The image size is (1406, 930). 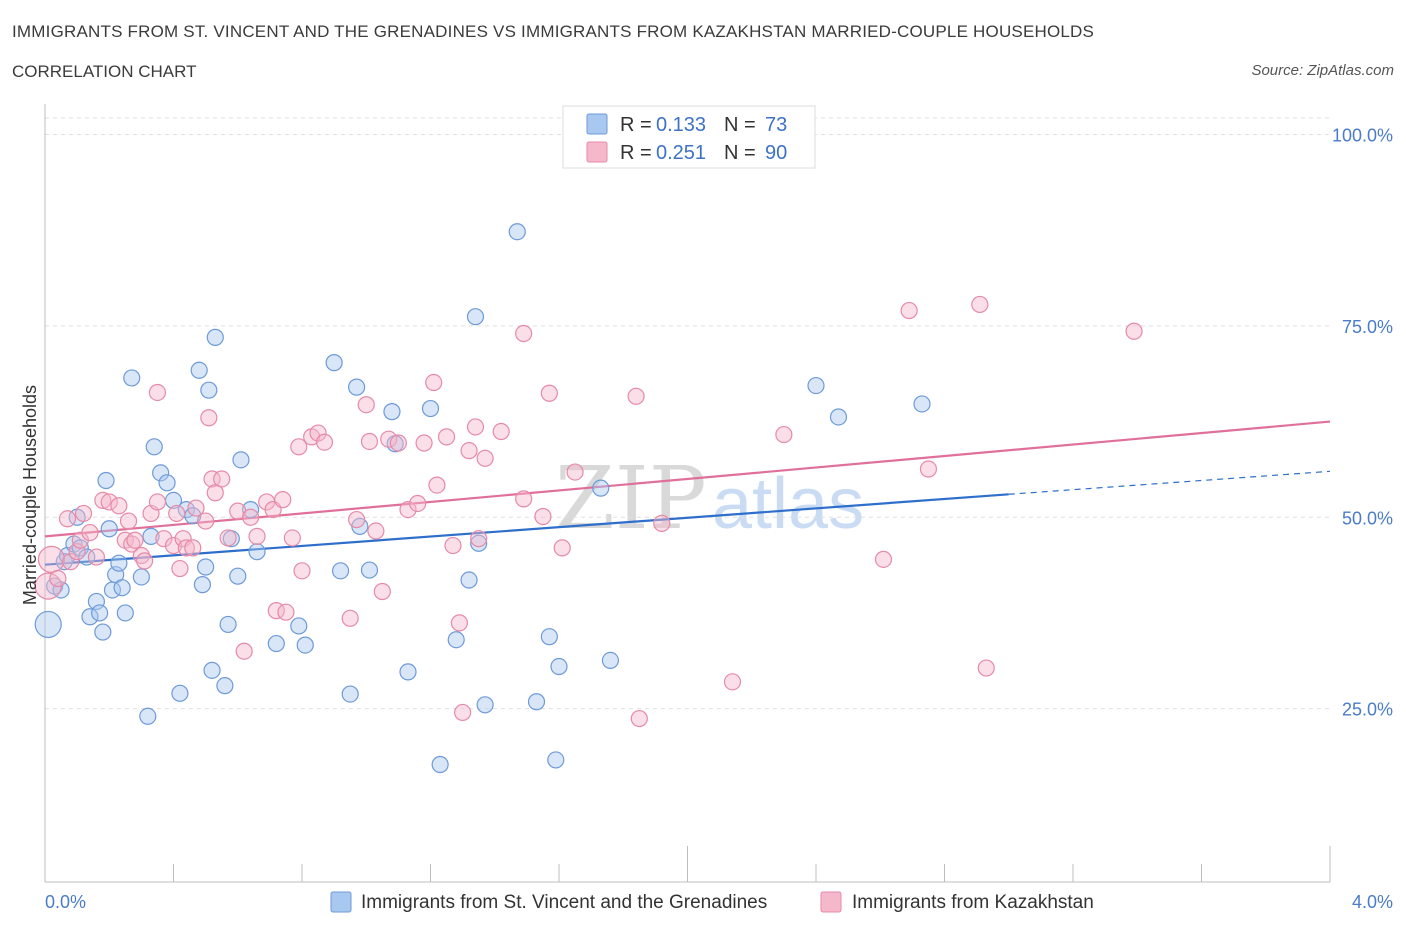 I want to click on y-axis-label: Married-couple Households, so click(x=30, y=495).